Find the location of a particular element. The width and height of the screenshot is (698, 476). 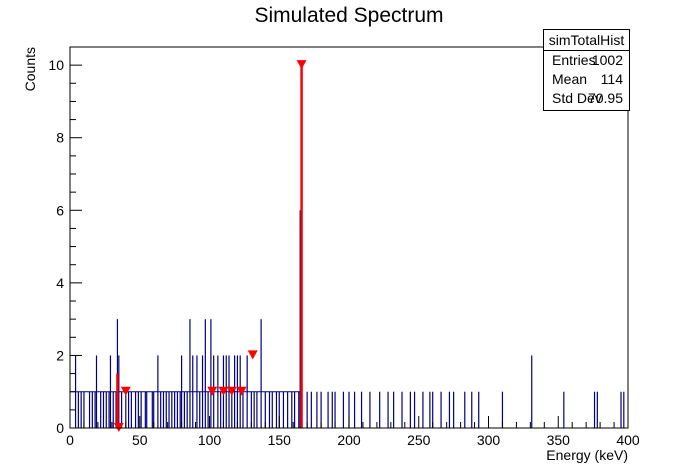

y-tick-label: 0 is located at coordinates (60, 428).